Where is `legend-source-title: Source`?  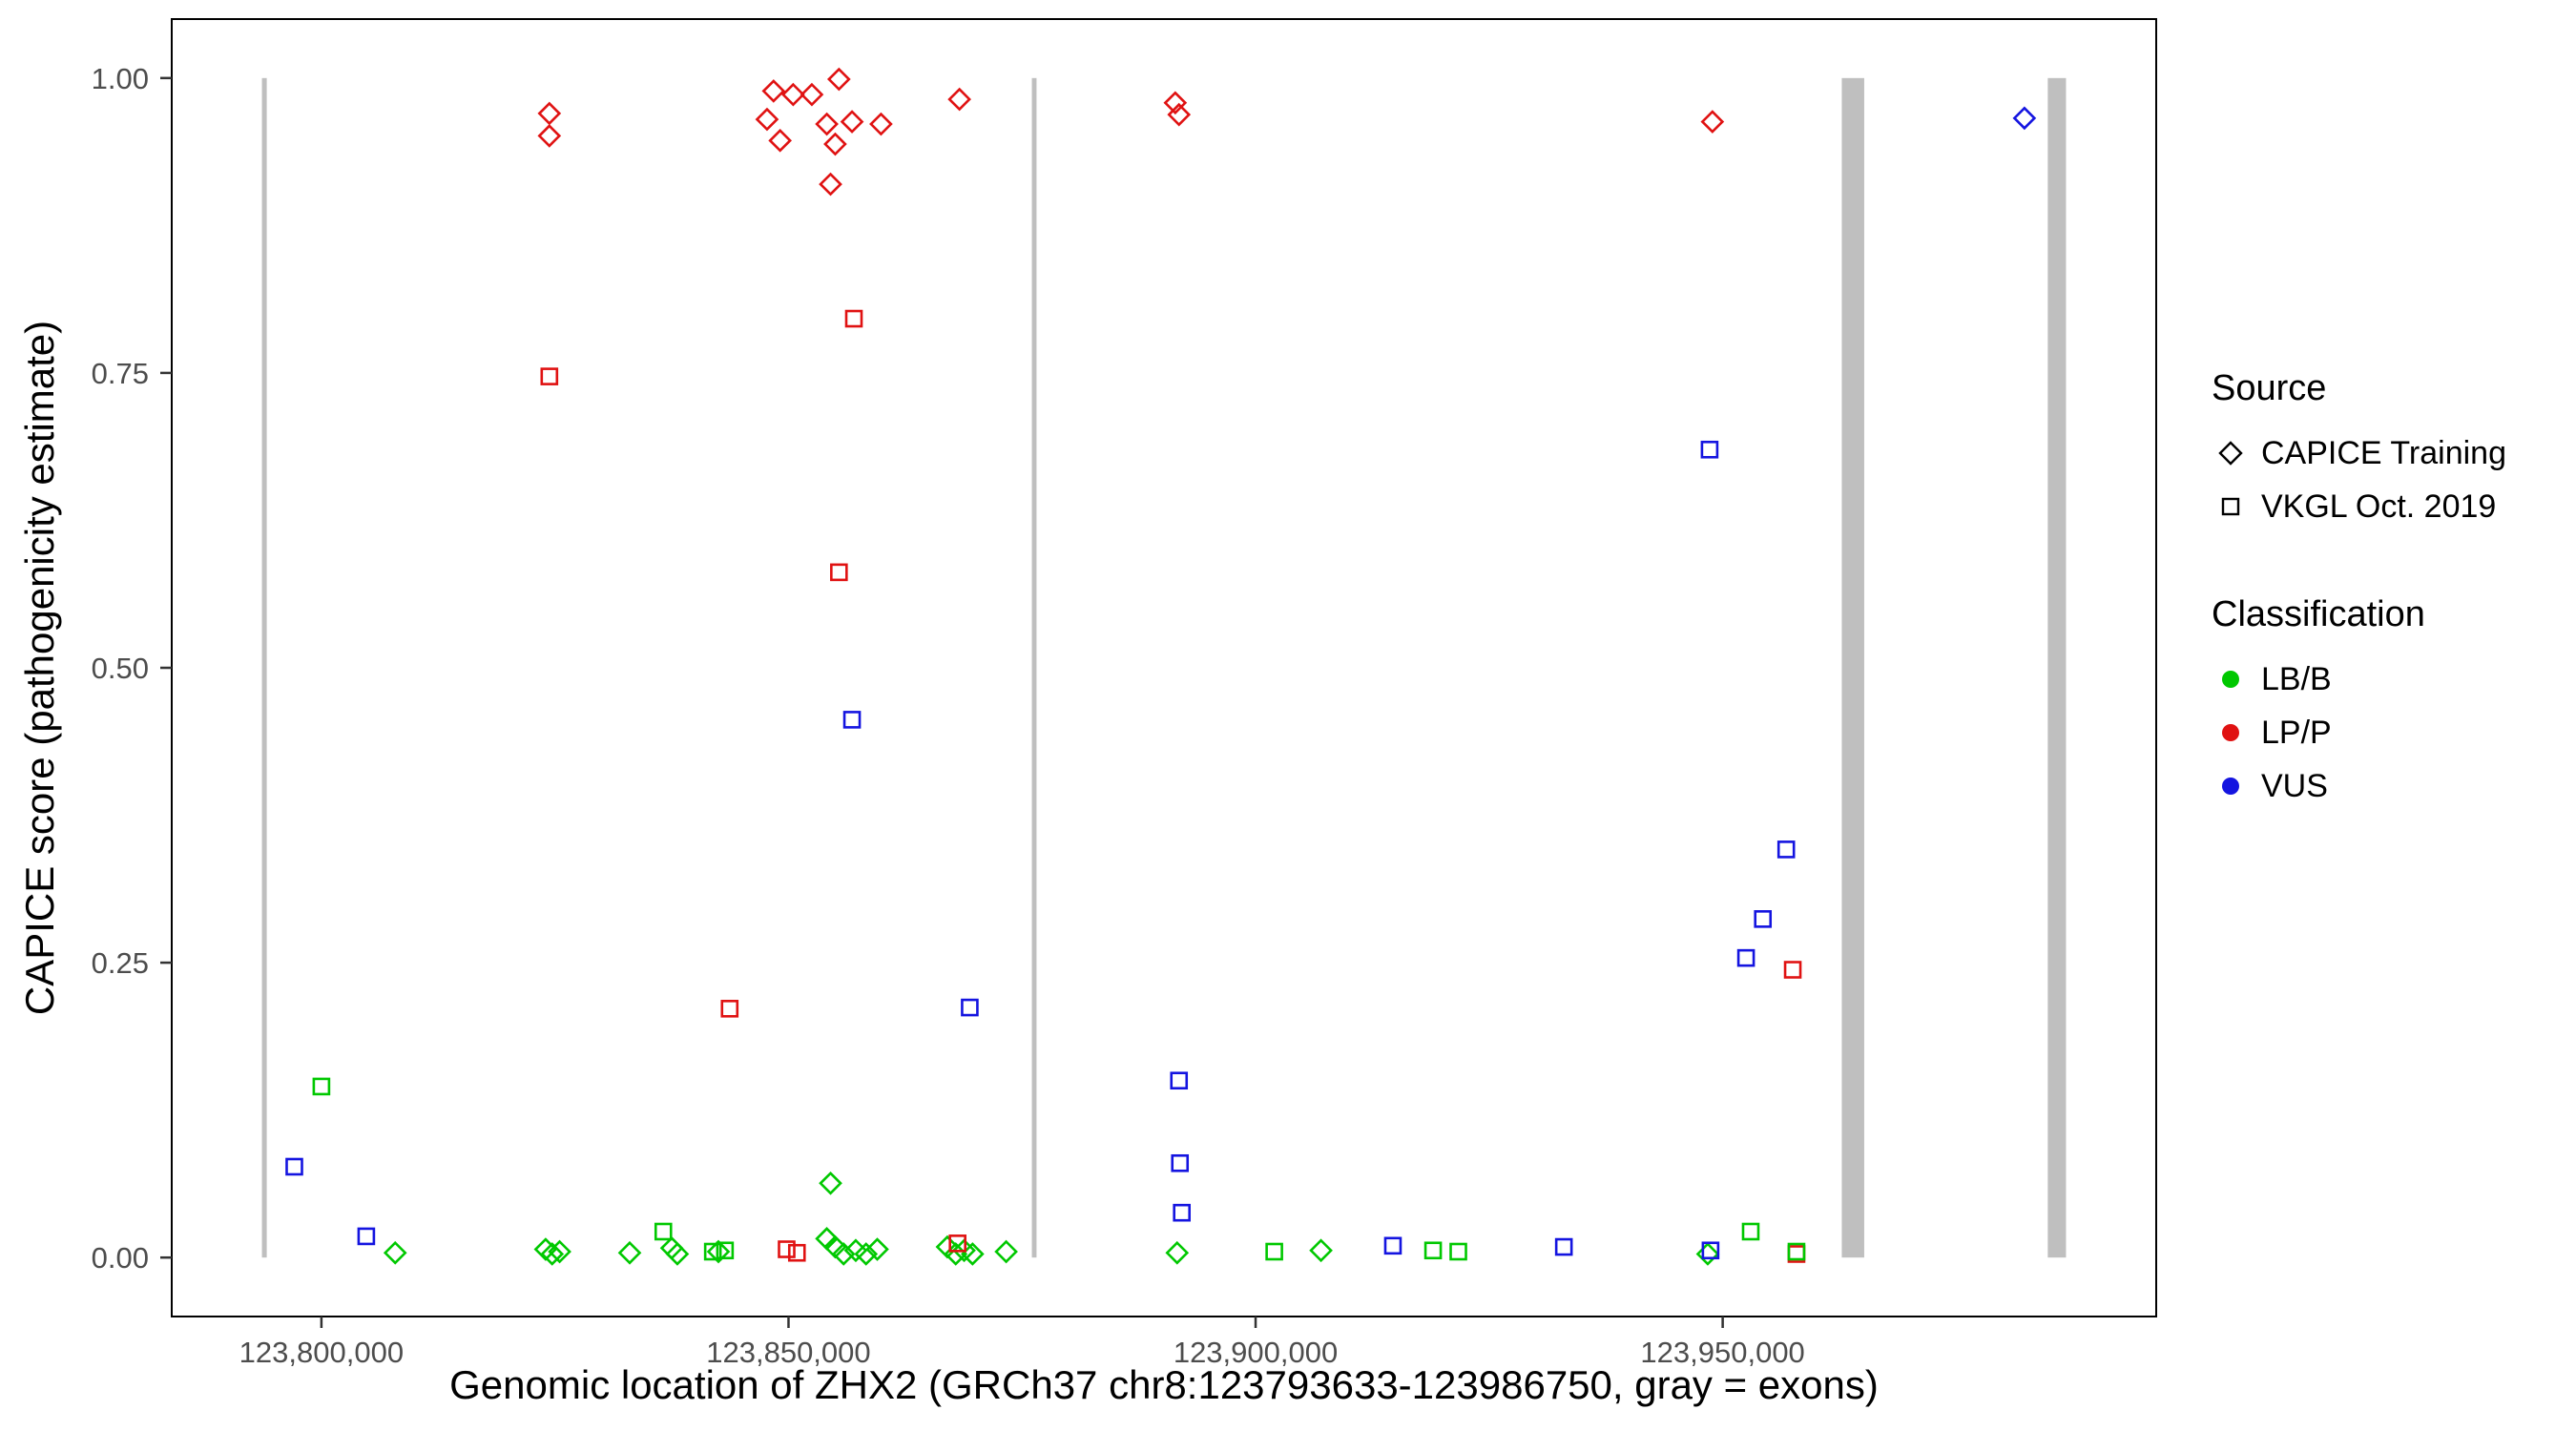 legend-source-title: Source is located at coordinates (2269, 388).